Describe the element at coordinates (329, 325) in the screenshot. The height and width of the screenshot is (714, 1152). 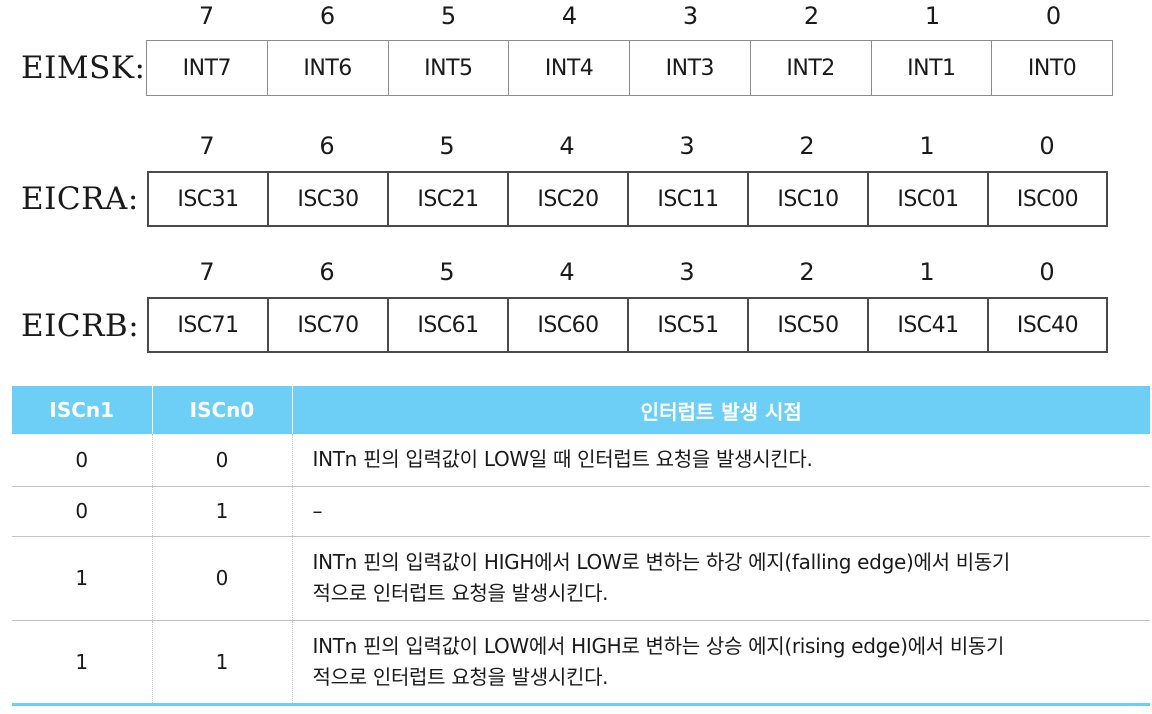
I see `register-bit: ISC70` at that location.